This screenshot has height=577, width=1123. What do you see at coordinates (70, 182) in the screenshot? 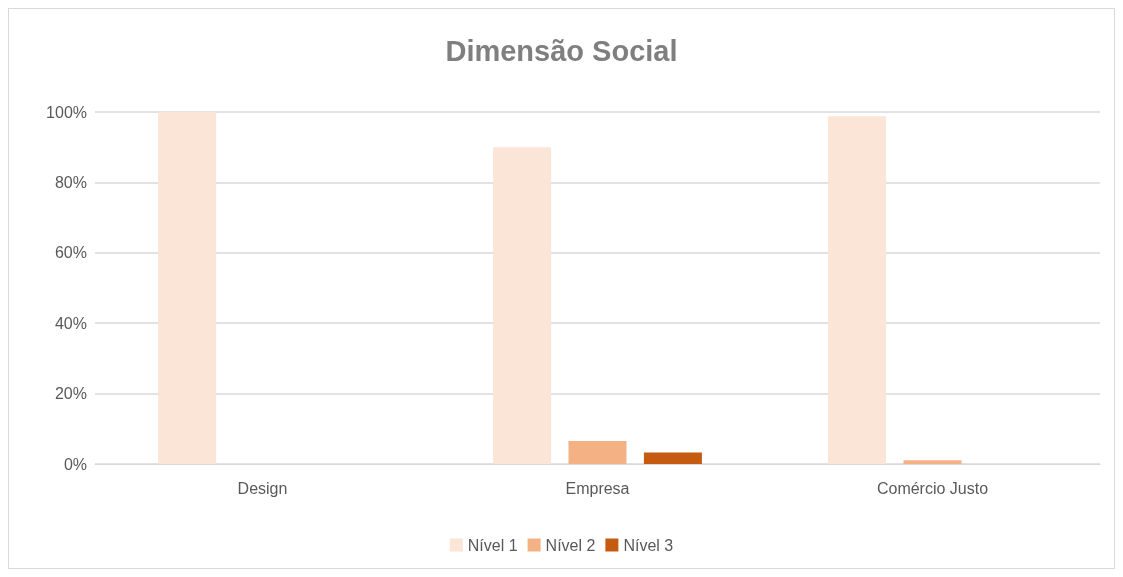
I see `y-tick-label: 80%` at bounding box center [70, 182].